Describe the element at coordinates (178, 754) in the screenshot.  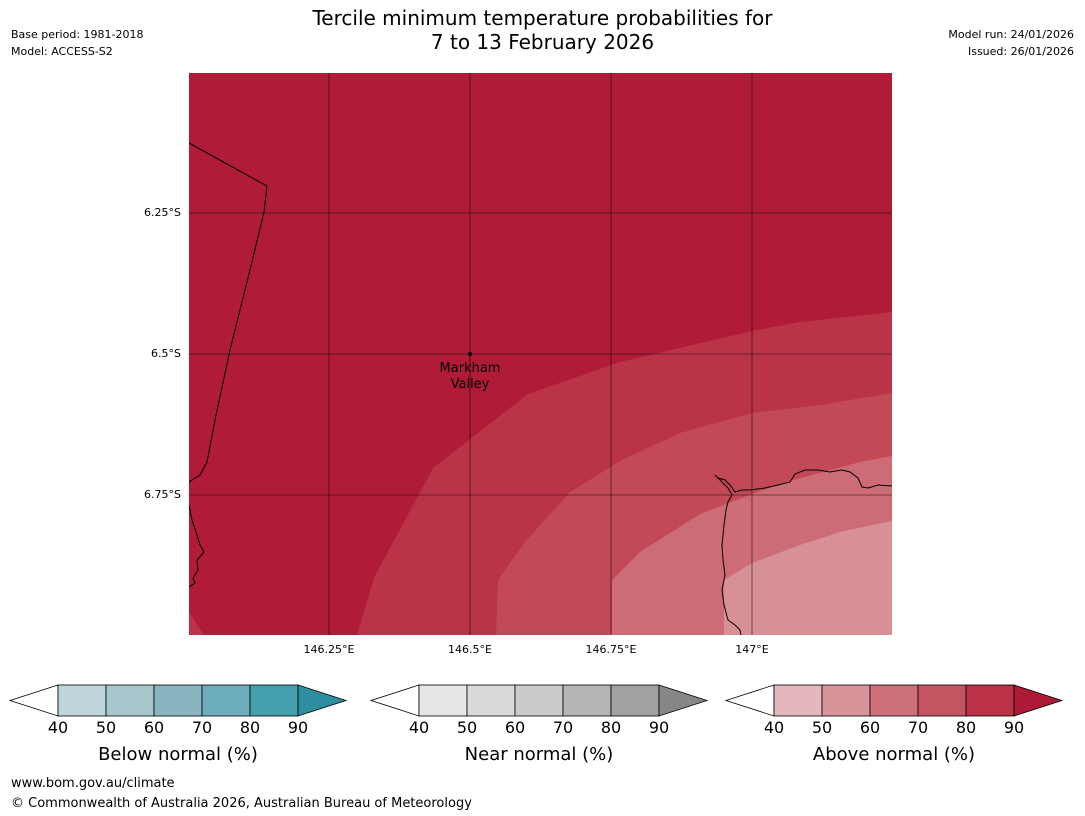
I see `colorbar-title: Below normal (%)` at that location.